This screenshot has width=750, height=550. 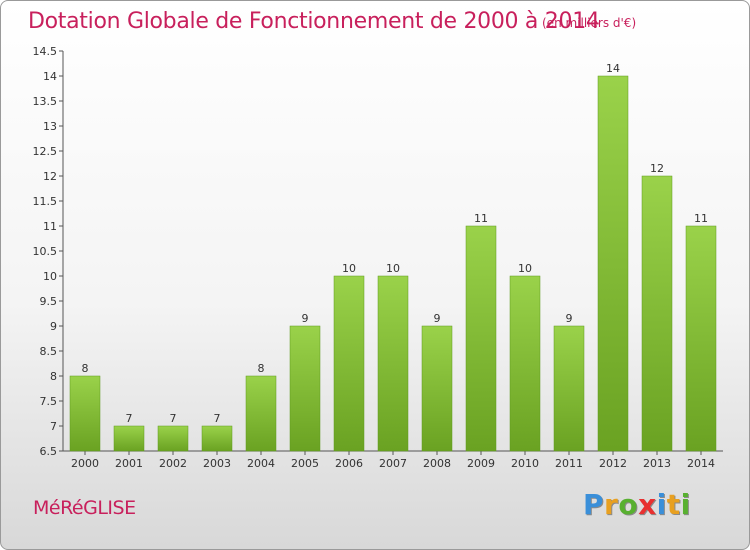 What do you see at coordinates (49, 401) in the screenshot?
I see `y-tick-label: 7.5` at bounding box center [49, 401].